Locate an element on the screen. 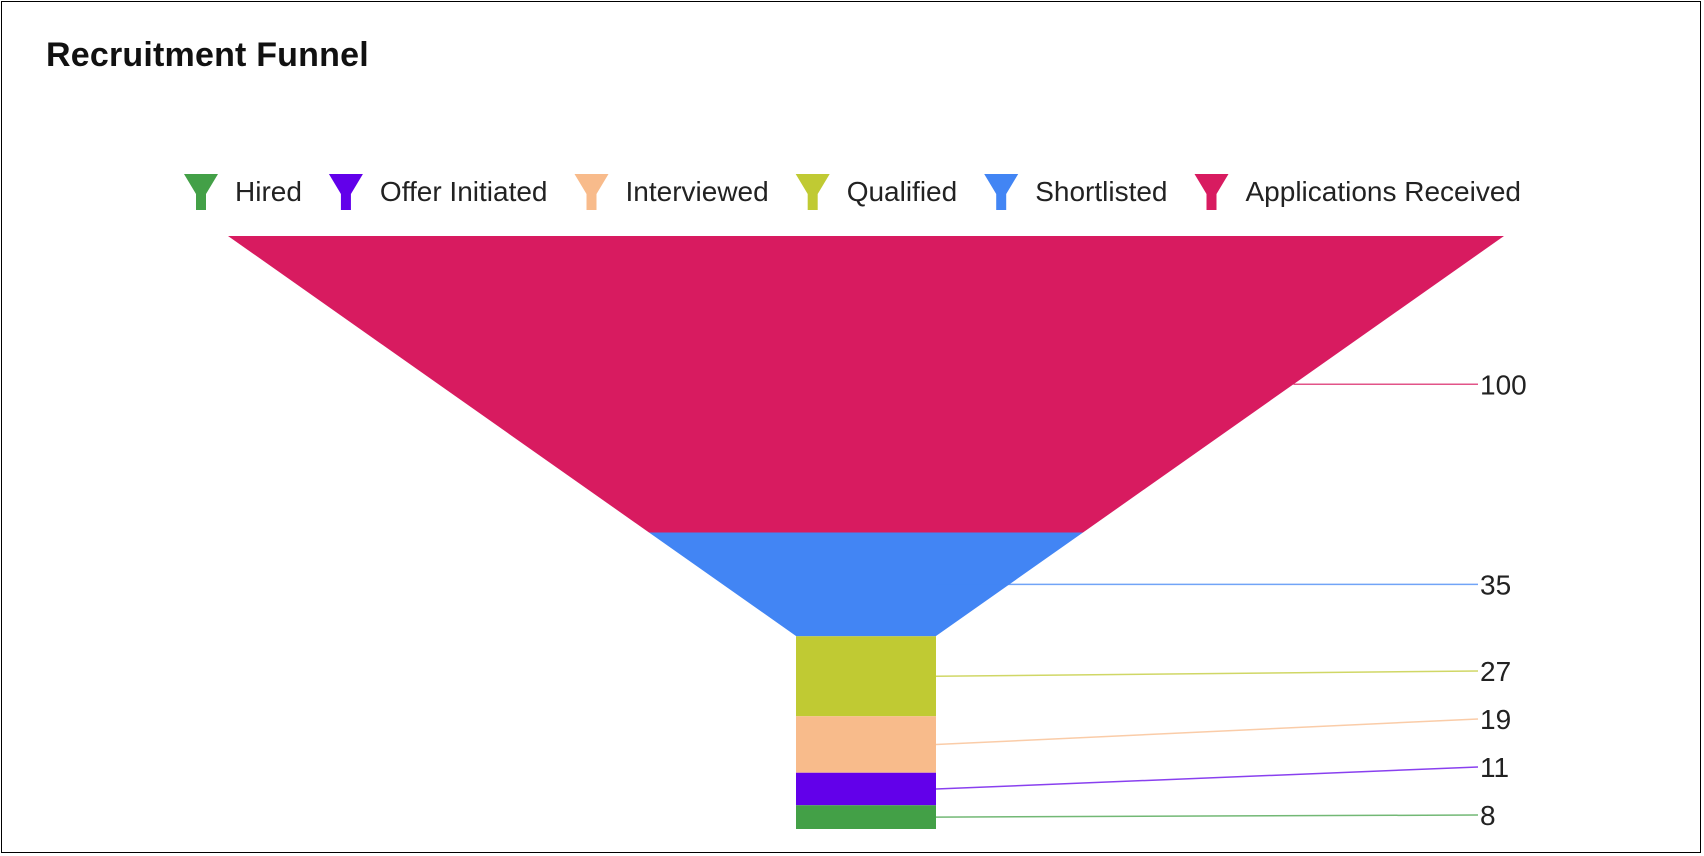  legend-label: Qualified is located at coordinates (902, 191).